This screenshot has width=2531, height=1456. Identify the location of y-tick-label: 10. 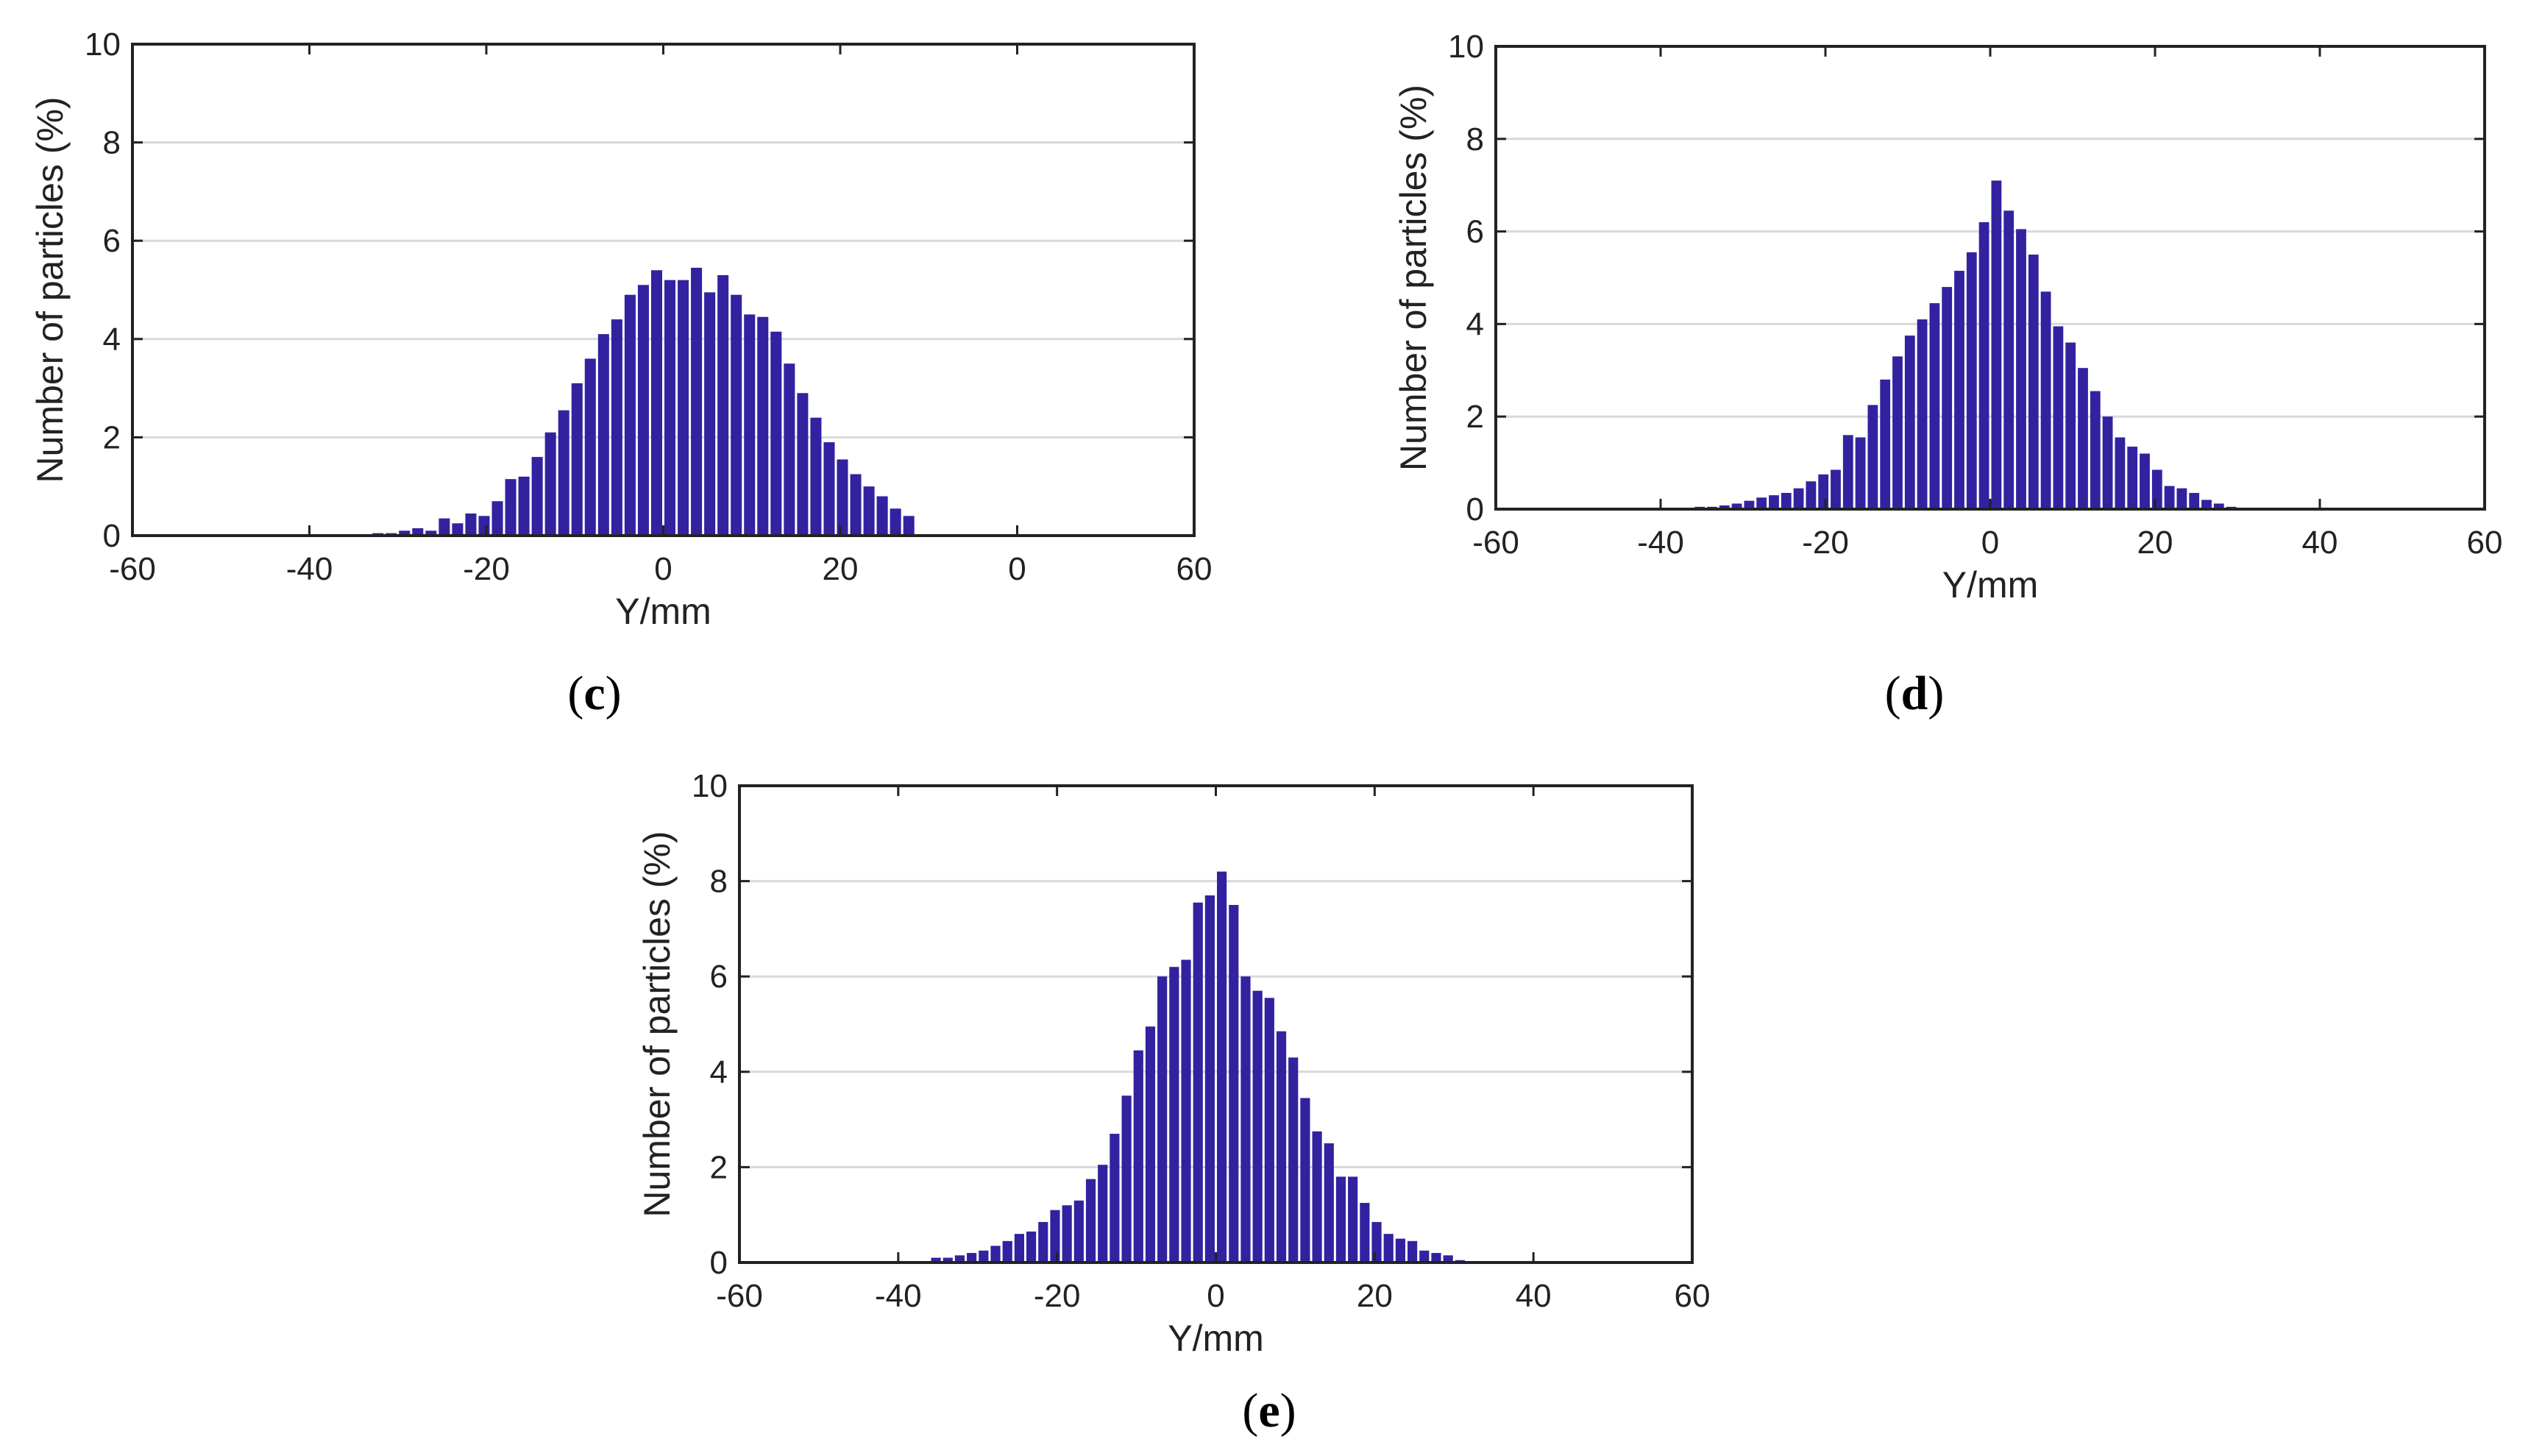
(1466, 47).